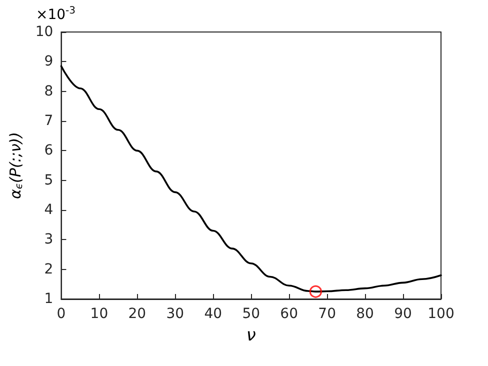 Image resolution: width=488 pixels, height=366 pixels. I want to click on y-tick-label: 9, so click(49, 62).